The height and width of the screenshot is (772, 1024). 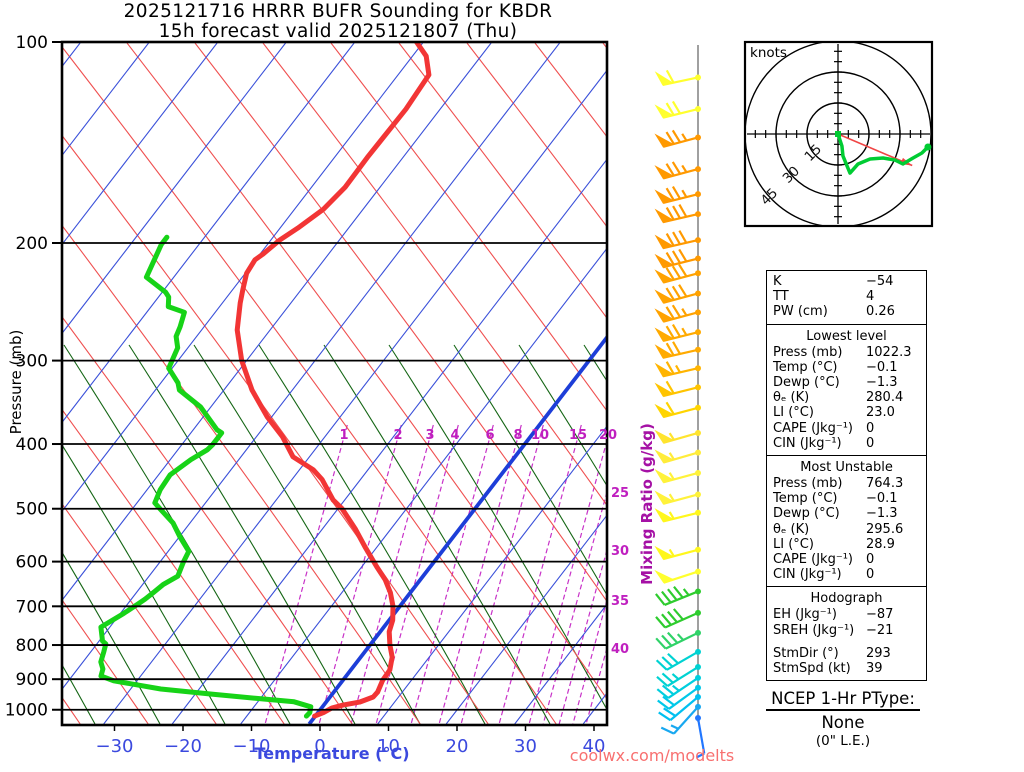 What do you see at coordinates (813, 560) in the screenshot?
I see `index-label: CAPE (Jkg⁻¹)` at bounding box center [813, 560].